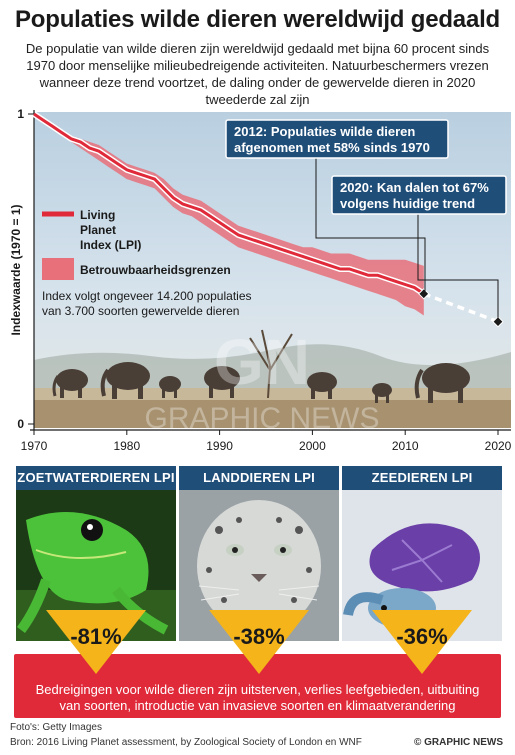  Describe the element at coordinates (96, 636) in the screenshot. I see `panel-freshwater-percentage: -81%` at that location.